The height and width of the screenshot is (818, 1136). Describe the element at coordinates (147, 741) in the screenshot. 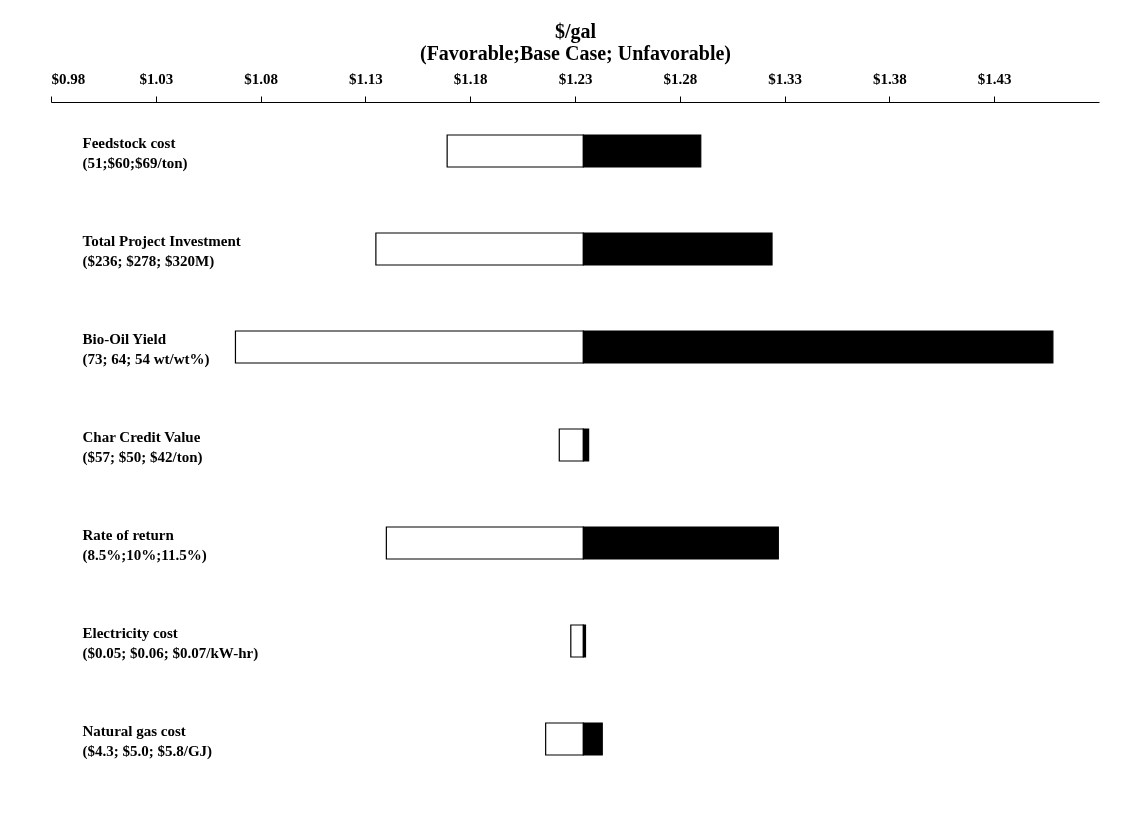

I see `y-tick-label: Natural gas cost ($4.3; $5.0; $5.8/GJ)` at that location.